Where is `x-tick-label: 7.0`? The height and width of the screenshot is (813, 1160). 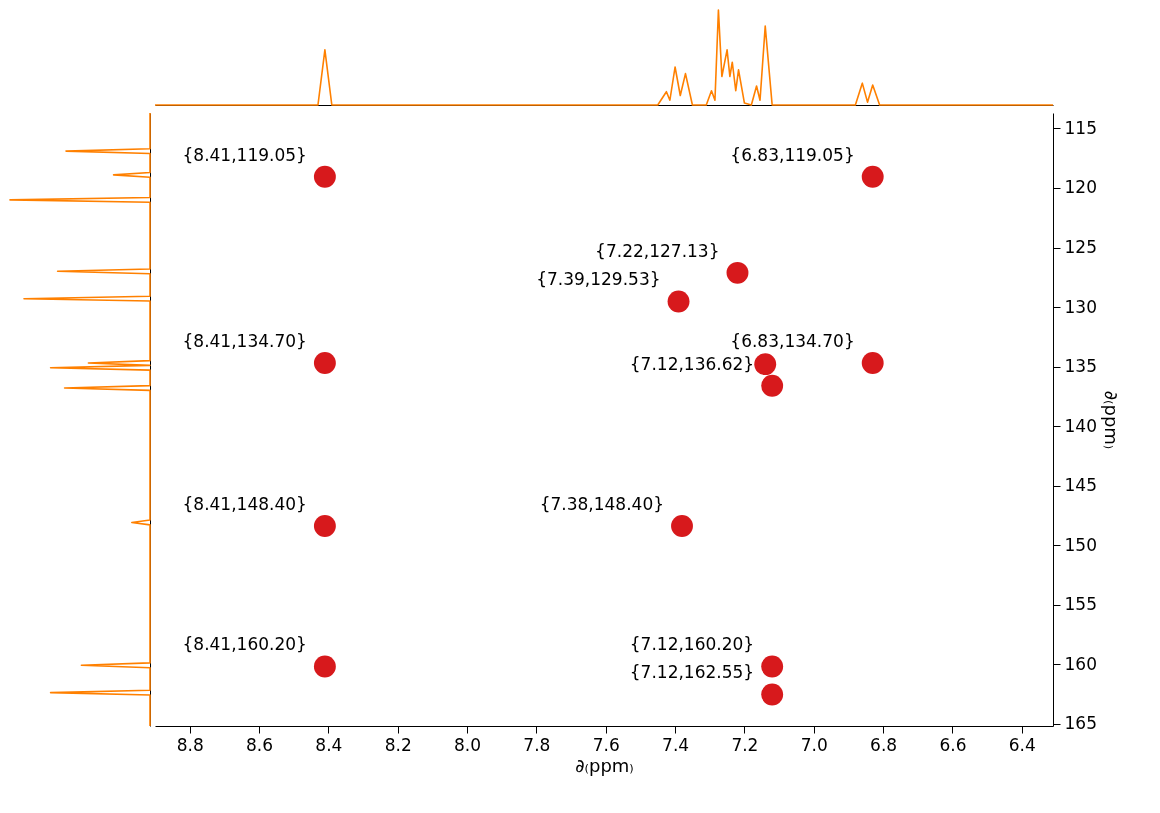 x-tick-label: 7.0 is located at coordinates (814, 744).